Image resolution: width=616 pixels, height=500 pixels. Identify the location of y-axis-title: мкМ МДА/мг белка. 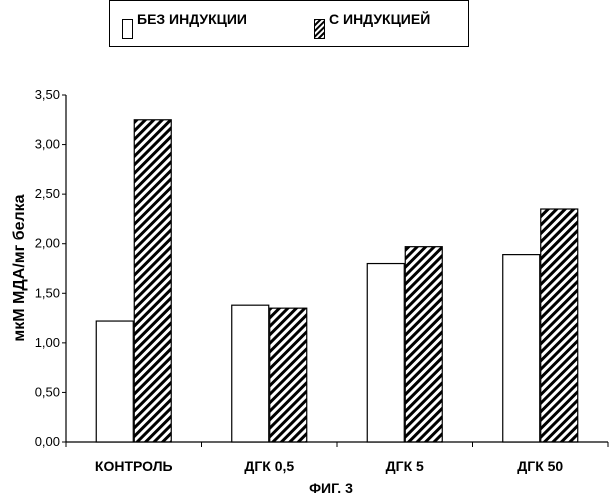
(19, 267).